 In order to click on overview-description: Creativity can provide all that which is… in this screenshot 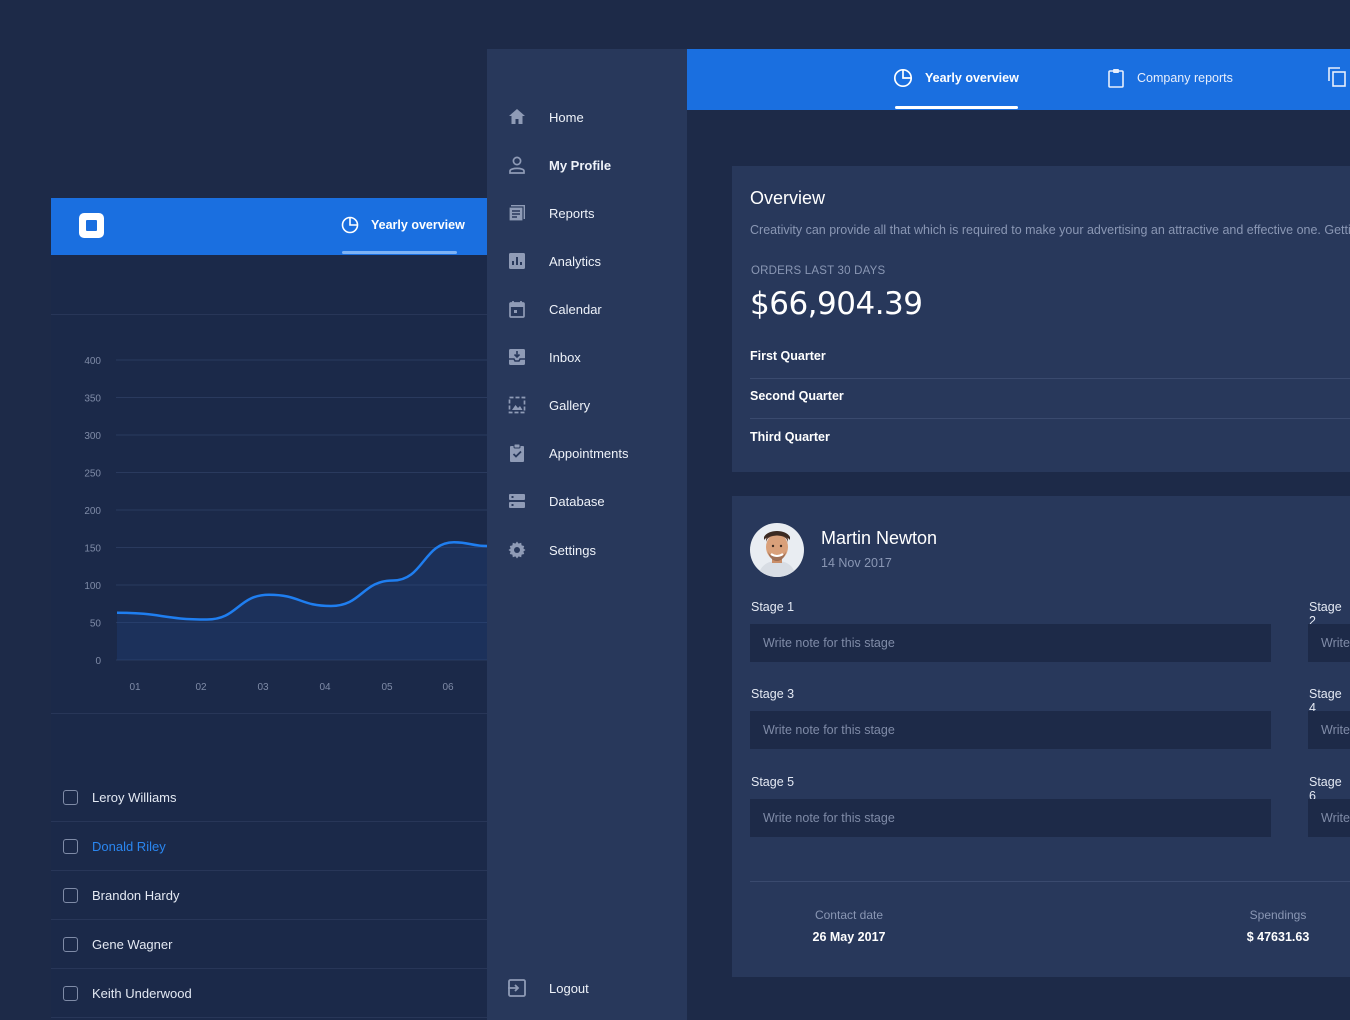, I will do `click(1050, 230)`.